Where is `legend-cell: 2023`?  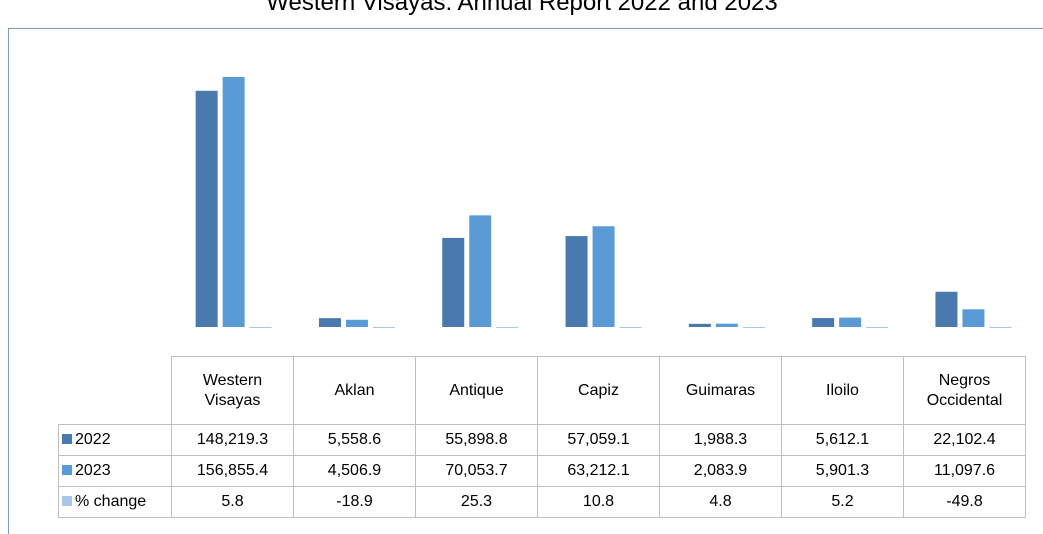 legend-cell: 2023 is located at coordinates (115, 471).